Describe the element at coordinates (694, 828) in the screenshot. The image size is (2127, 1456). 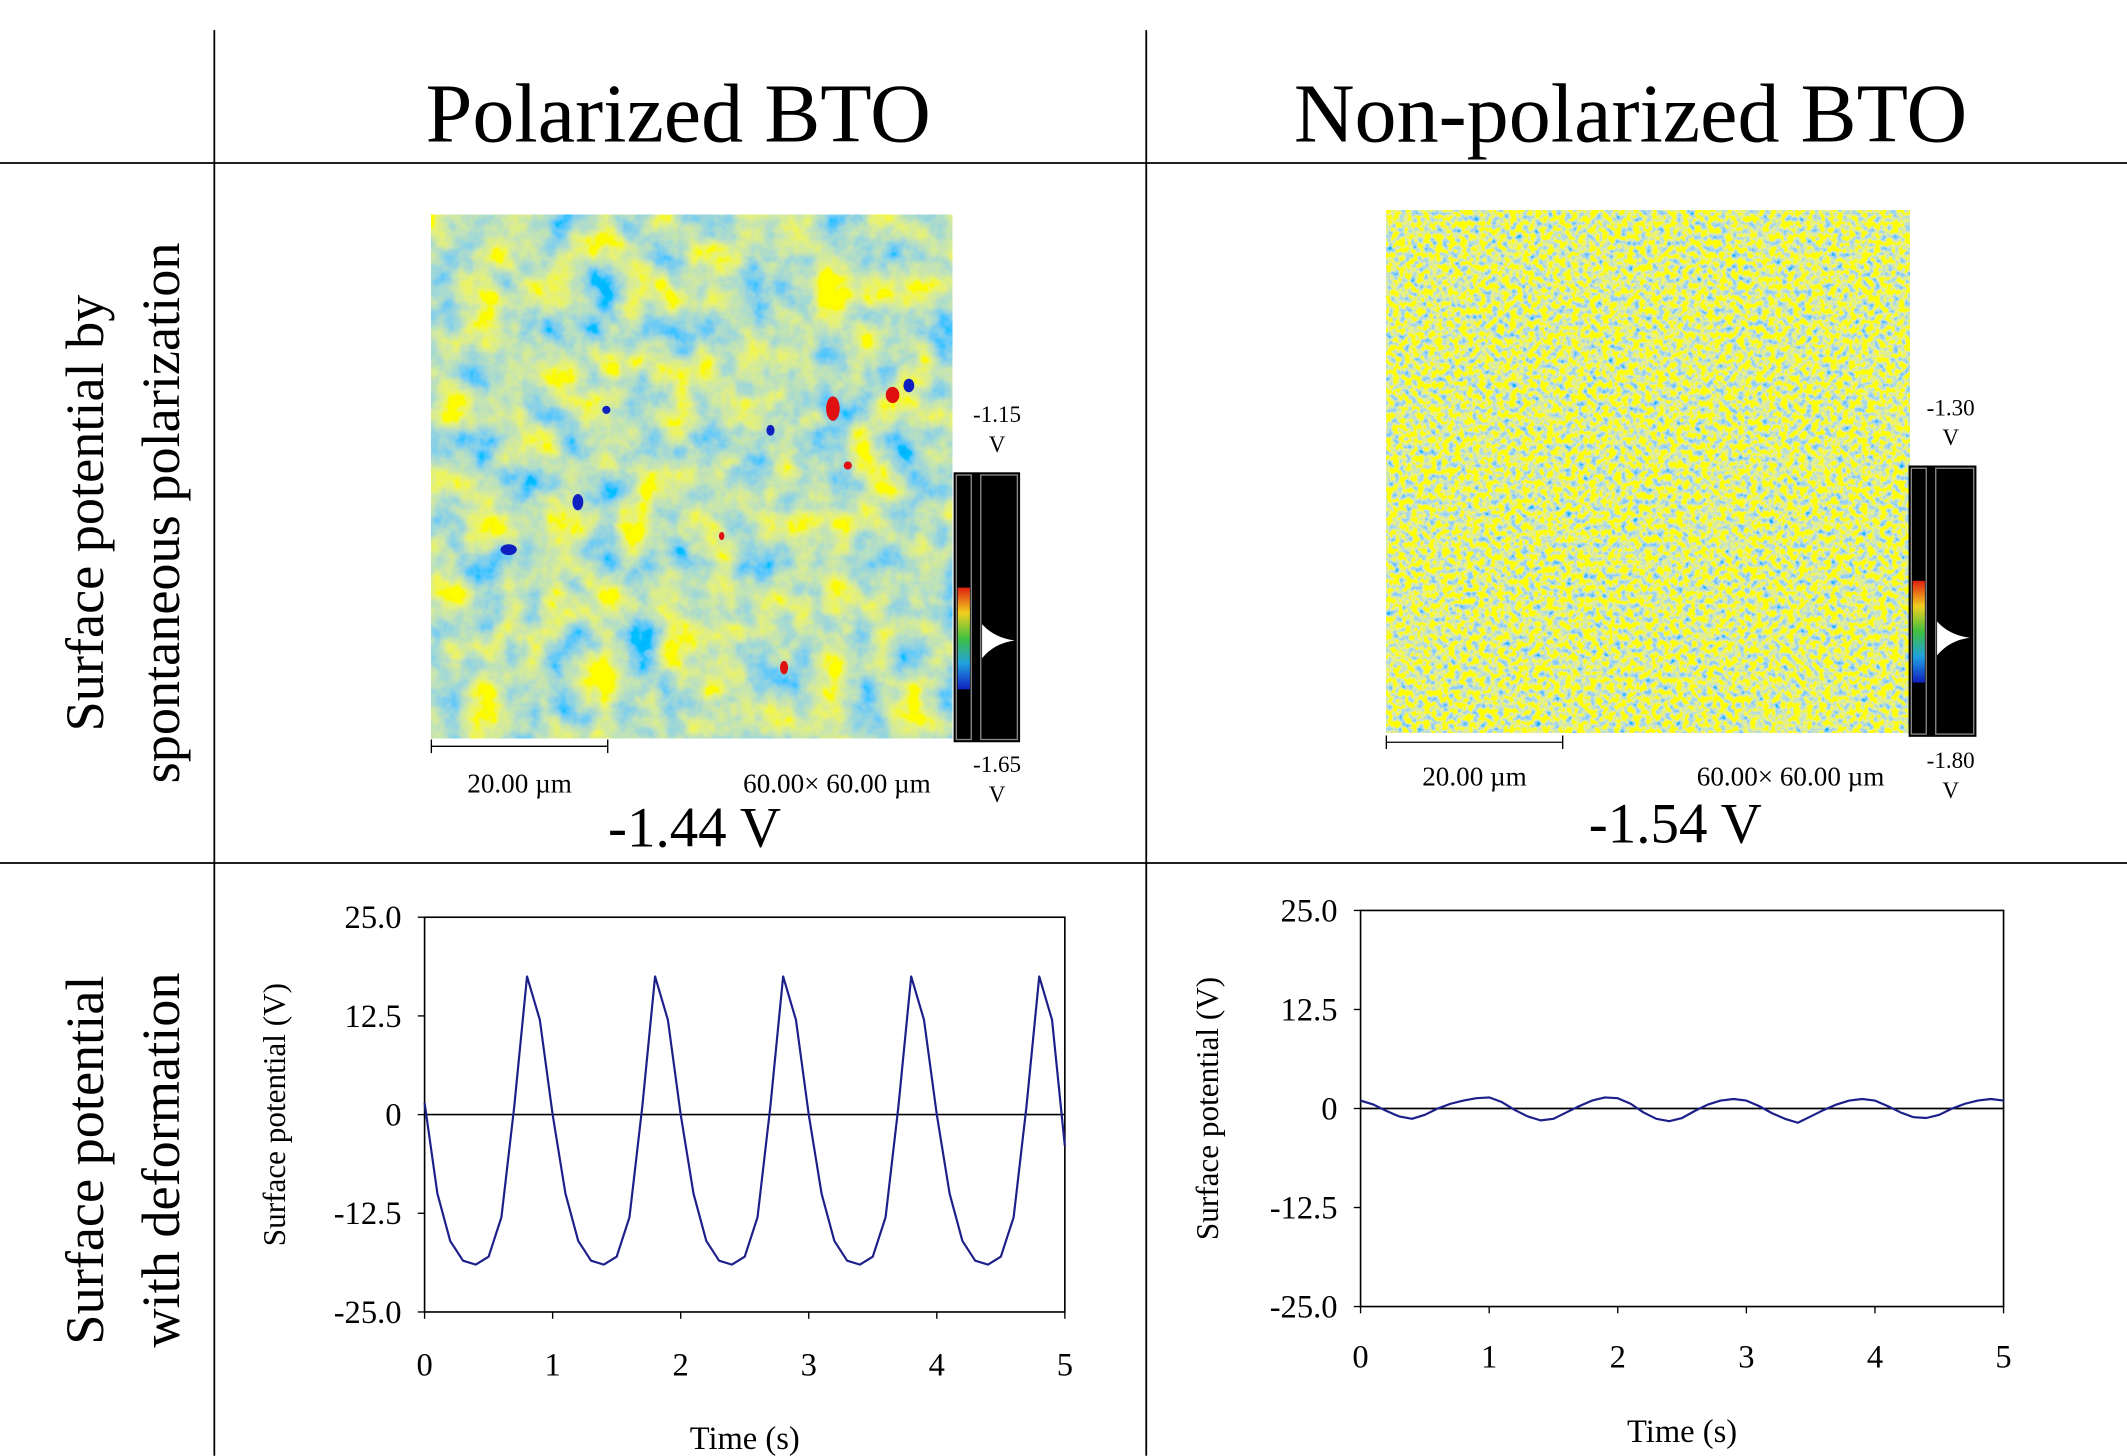
I see `mean-potential: -1.44 V` at that location.